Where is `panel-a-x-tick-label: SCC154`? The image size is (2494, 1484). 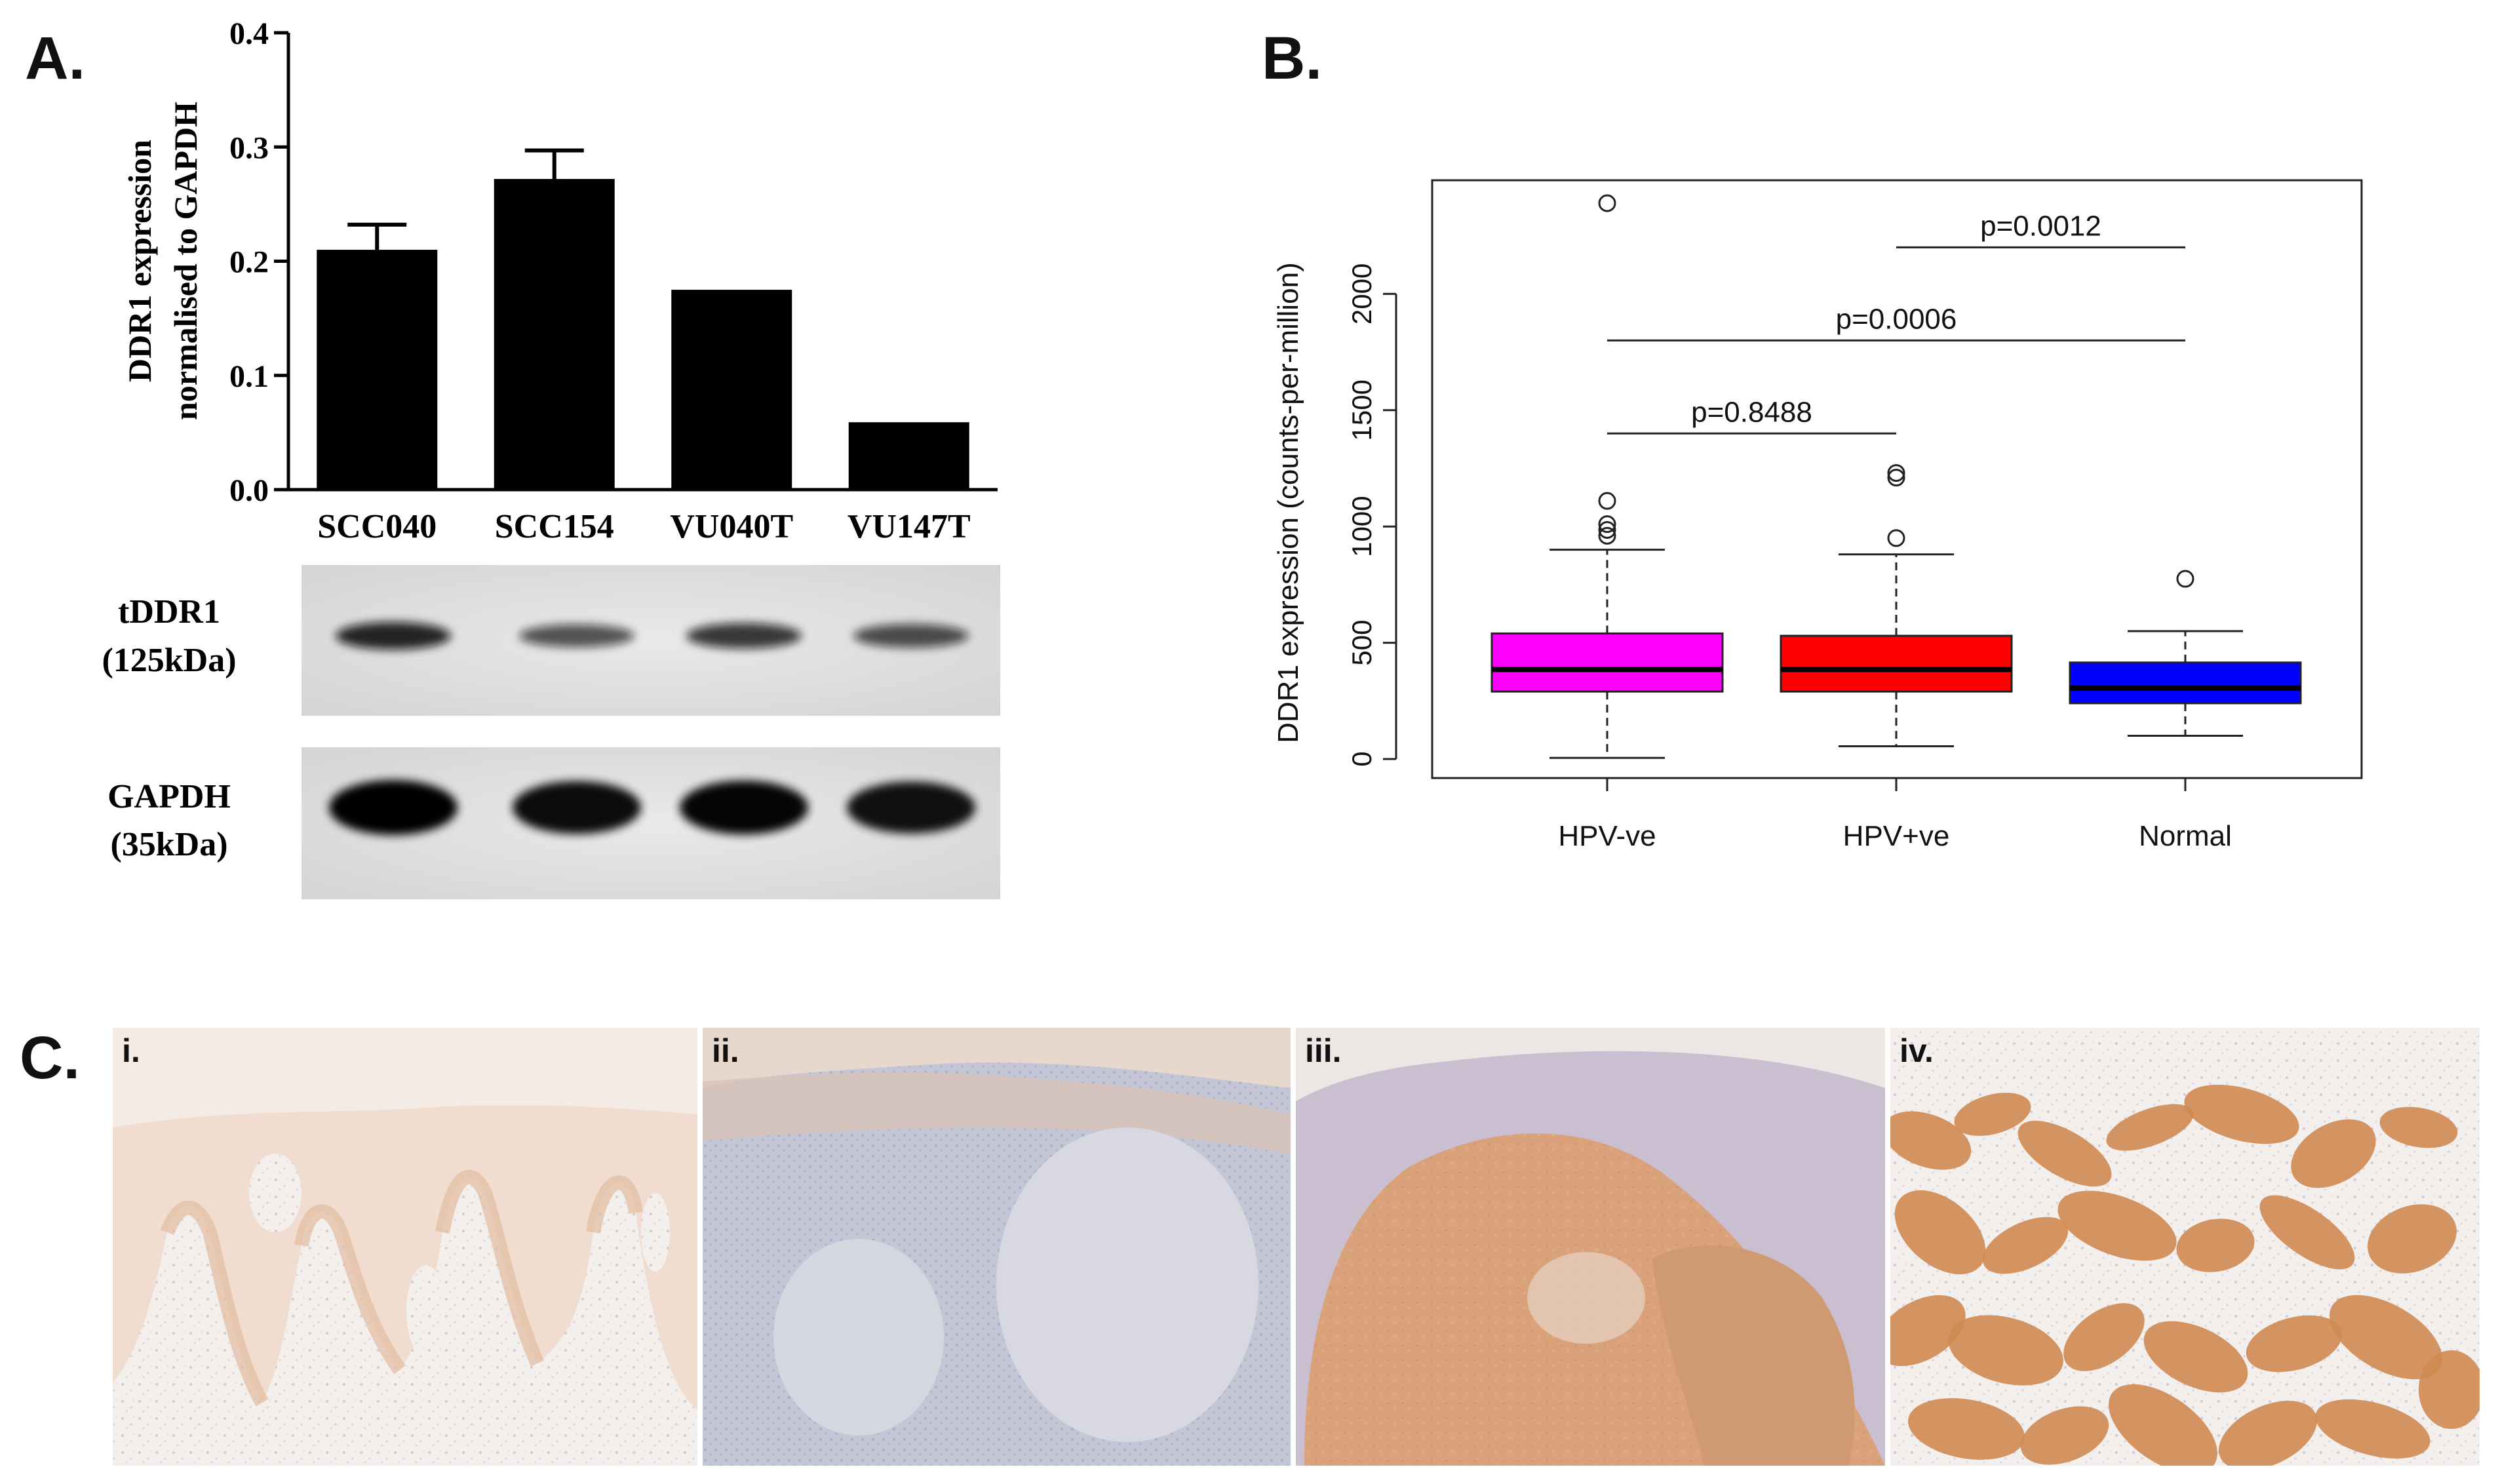 panel-a-x-tick-label: SCC154 is located at coordinates (554, 526).